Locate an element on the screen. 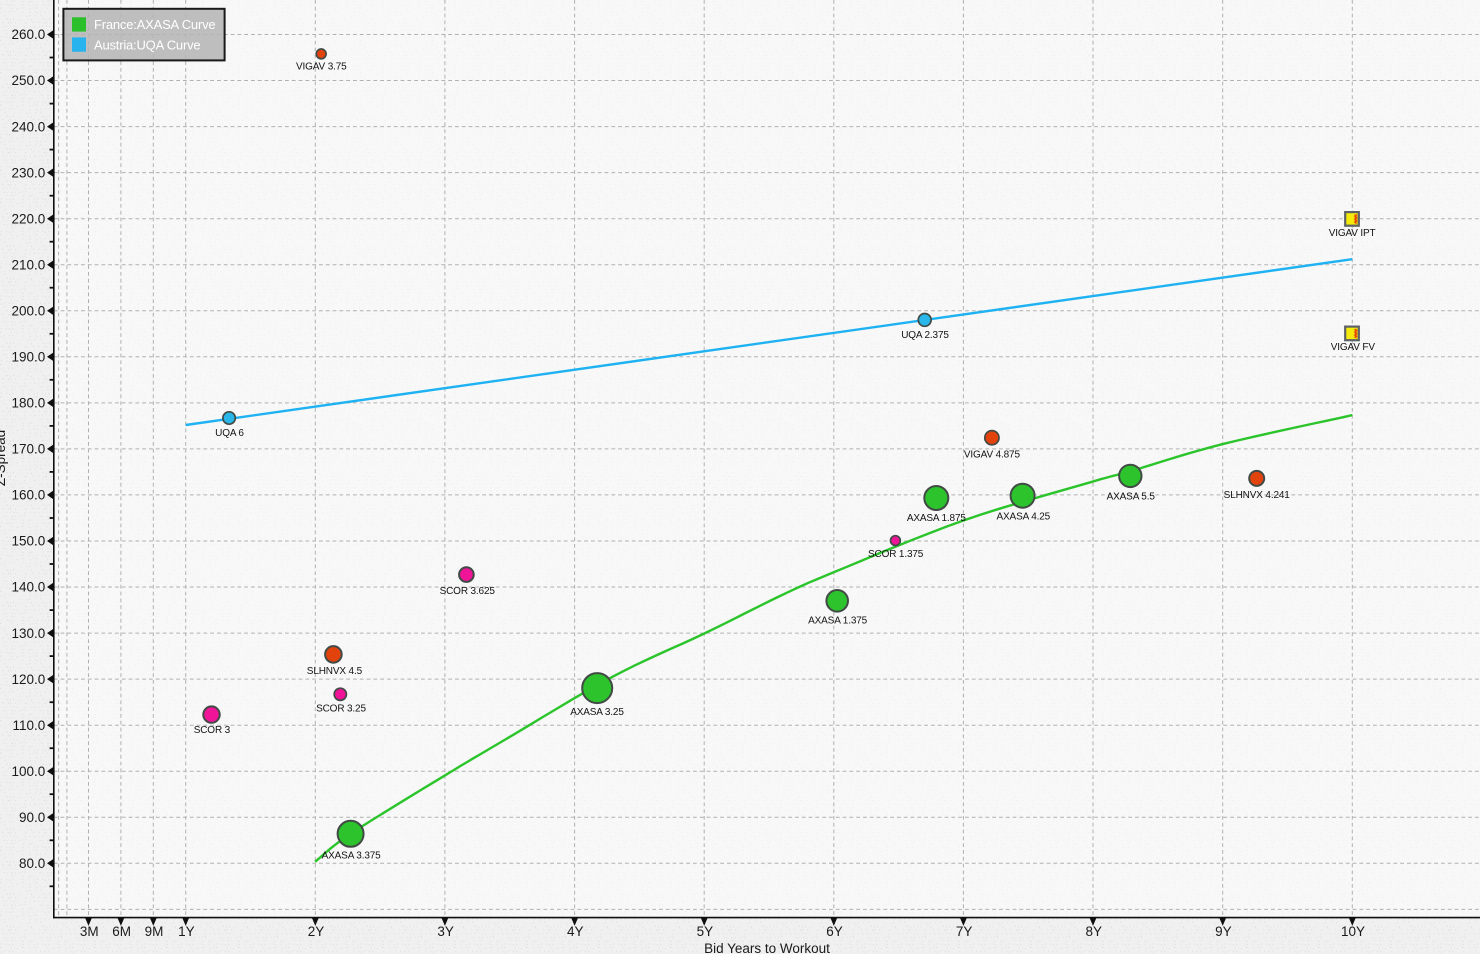 The width and height of the screenshot is (1480, 954). svg-text: AXASA 3.25 is located at coordinates (597, 712).